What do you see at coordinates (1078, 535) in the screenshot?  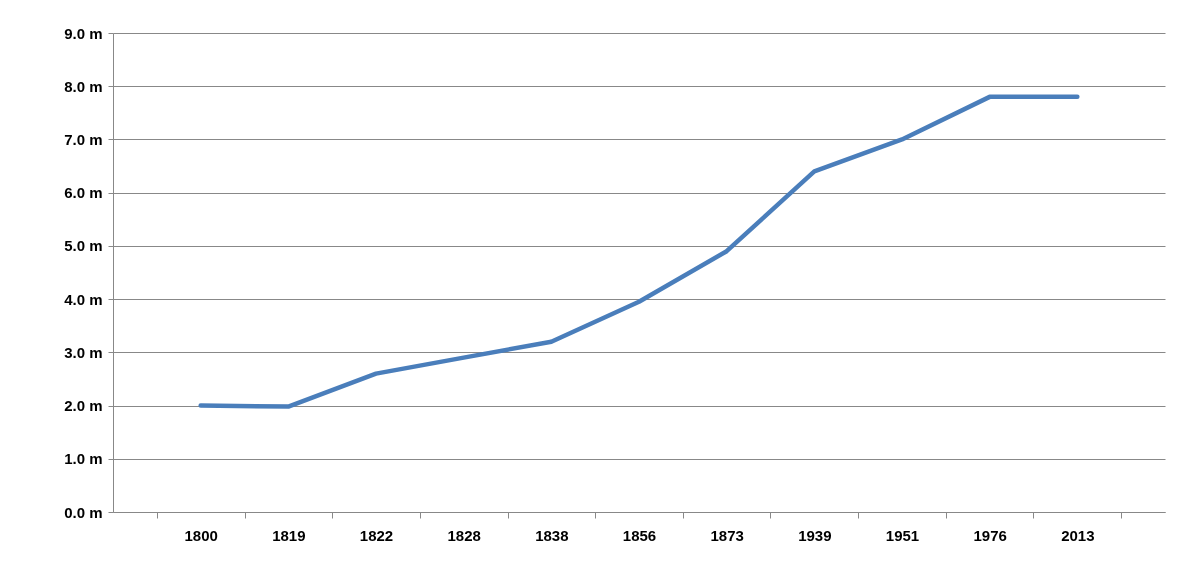 I see `x-tick-label: 2013` at bounding box center [1078, 535].